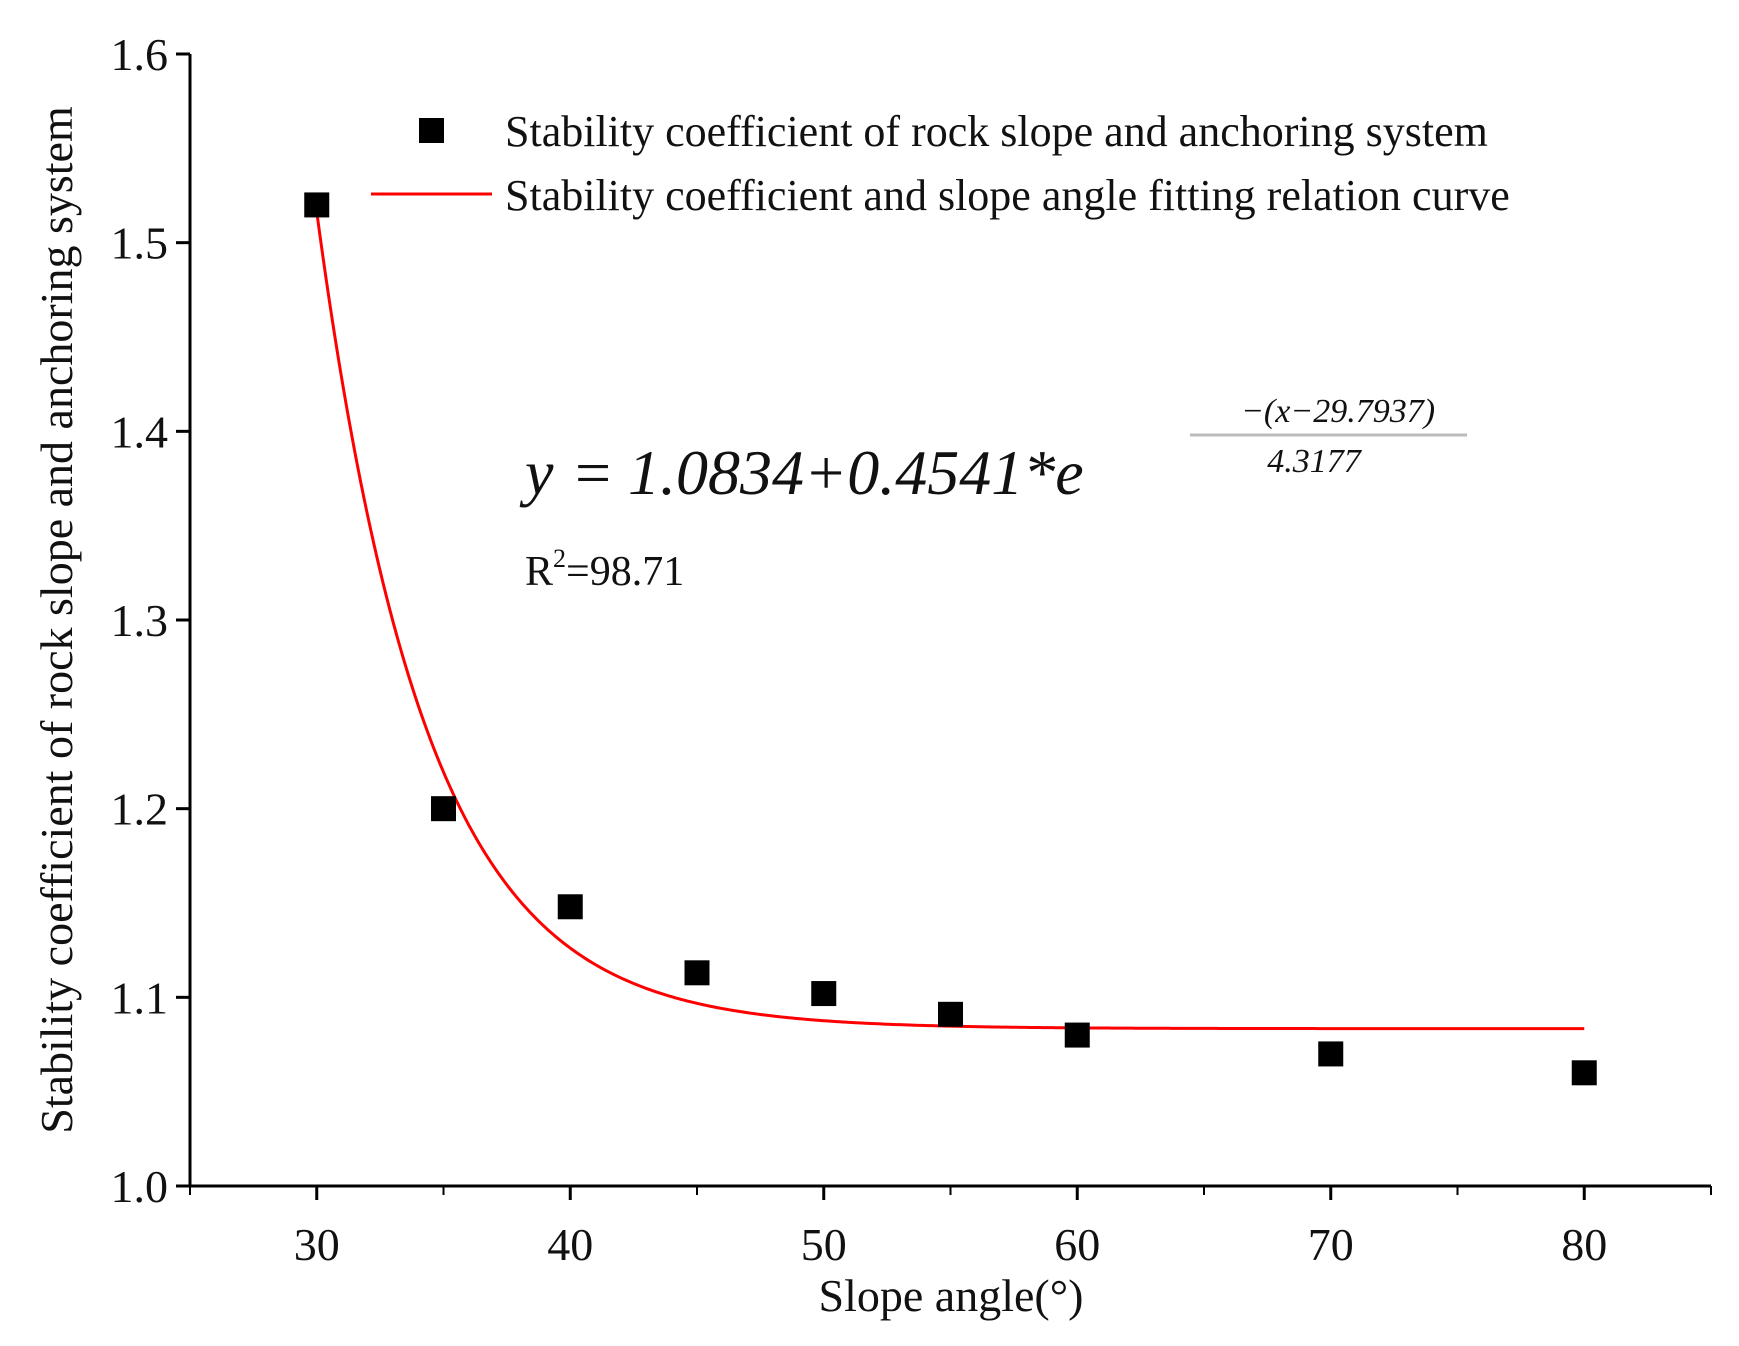 This screenshot has height=1346, width=1739. What do you see at coordinates (593, 472) in the screenshot?
I see `equation-equals: =` at bounding box center [593, 472].